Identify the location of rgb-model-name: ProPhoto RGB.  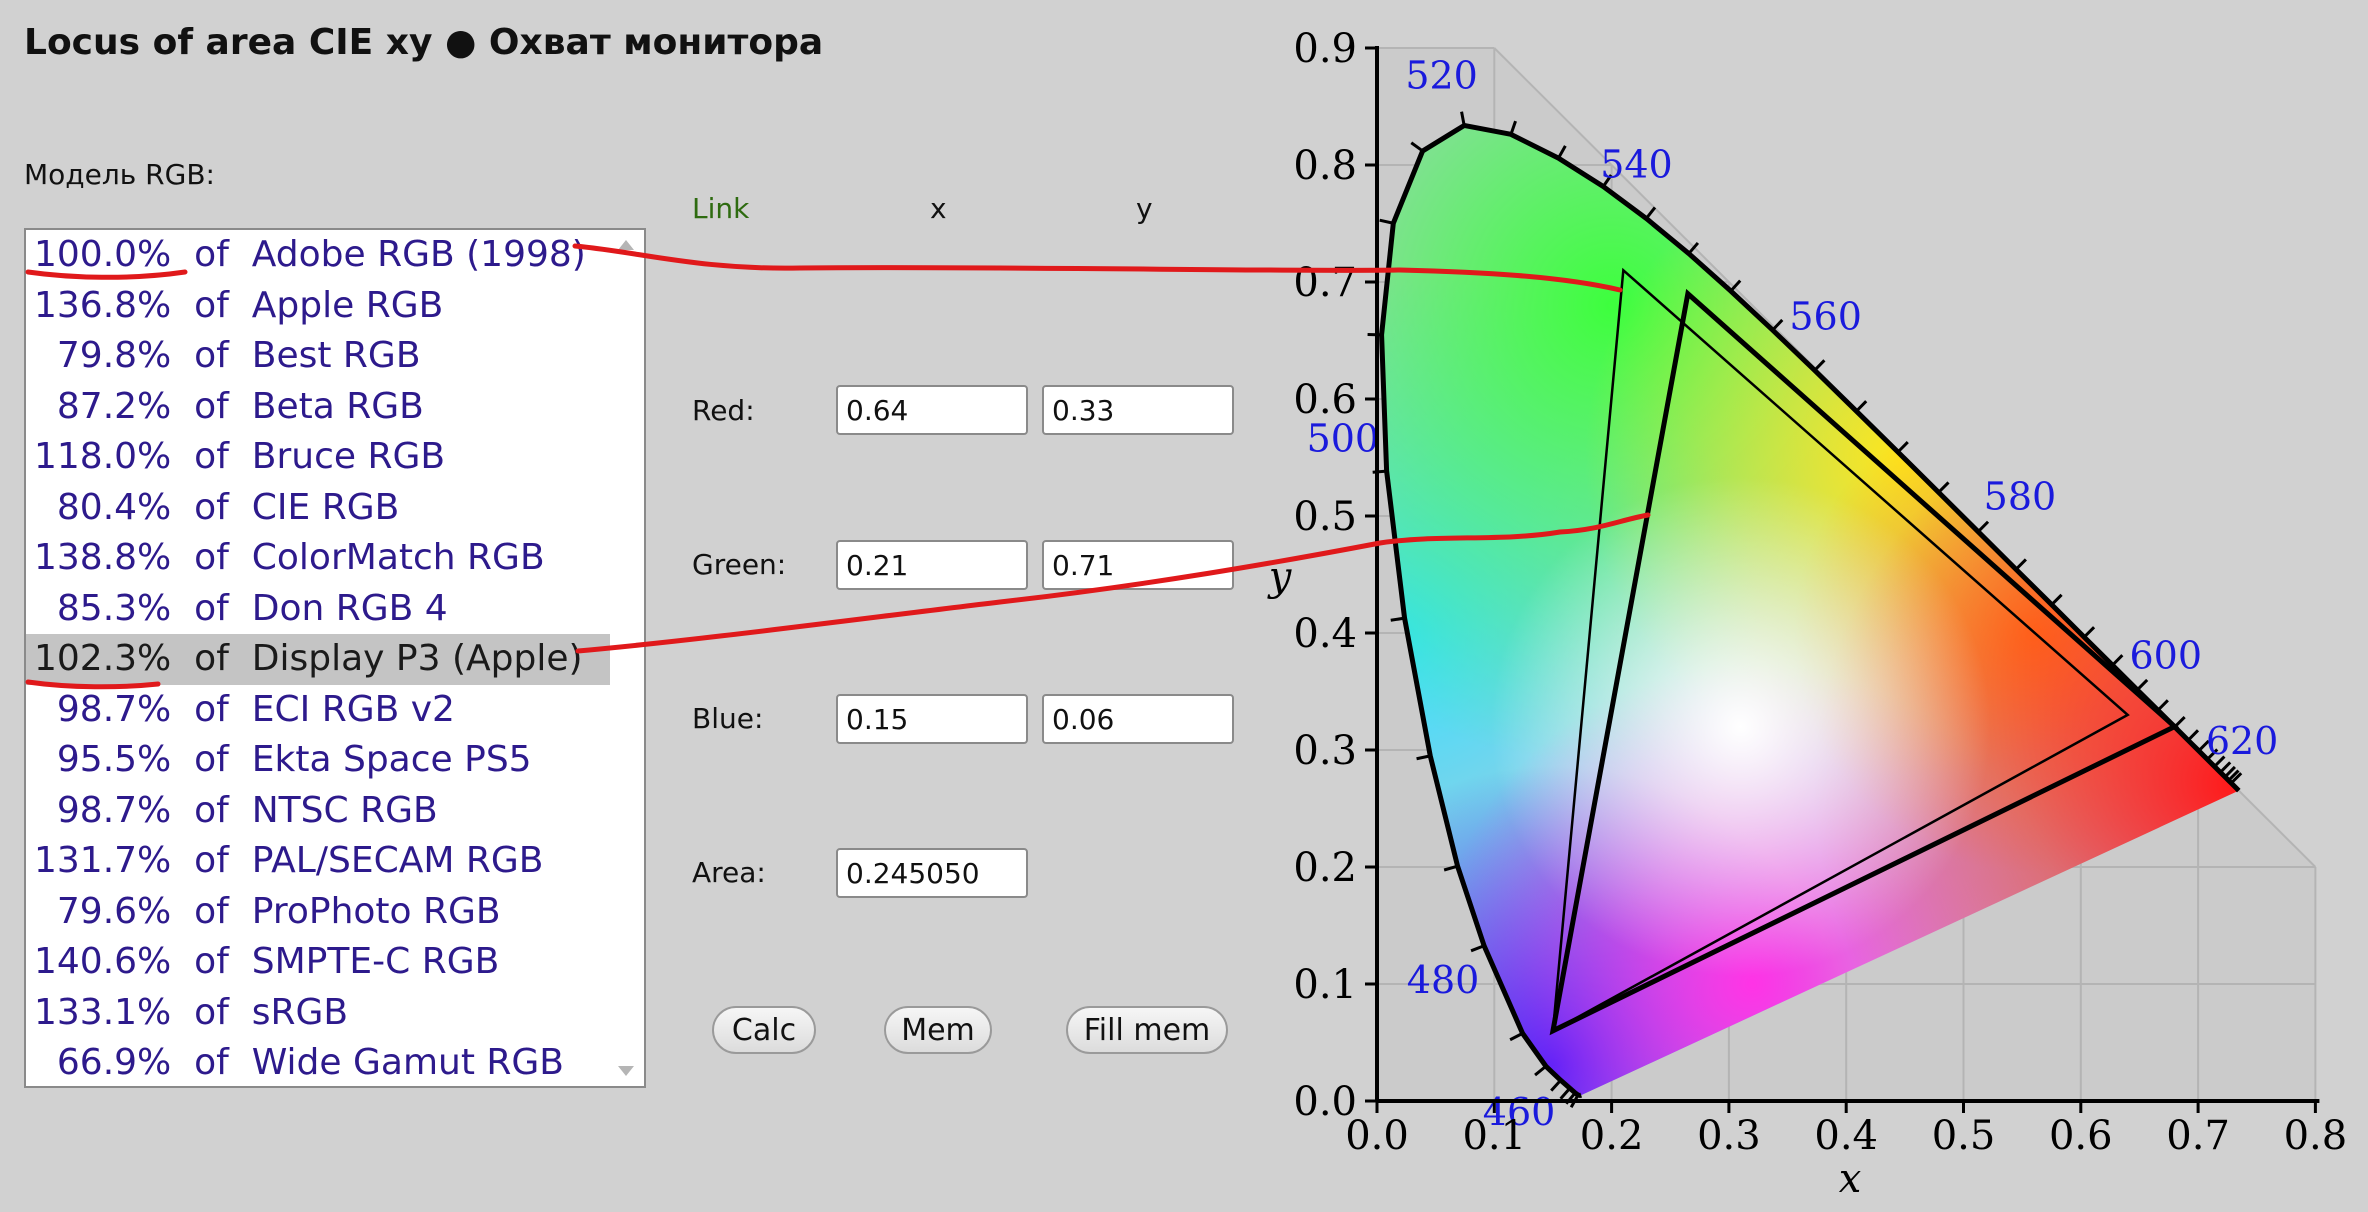
(376, 911).